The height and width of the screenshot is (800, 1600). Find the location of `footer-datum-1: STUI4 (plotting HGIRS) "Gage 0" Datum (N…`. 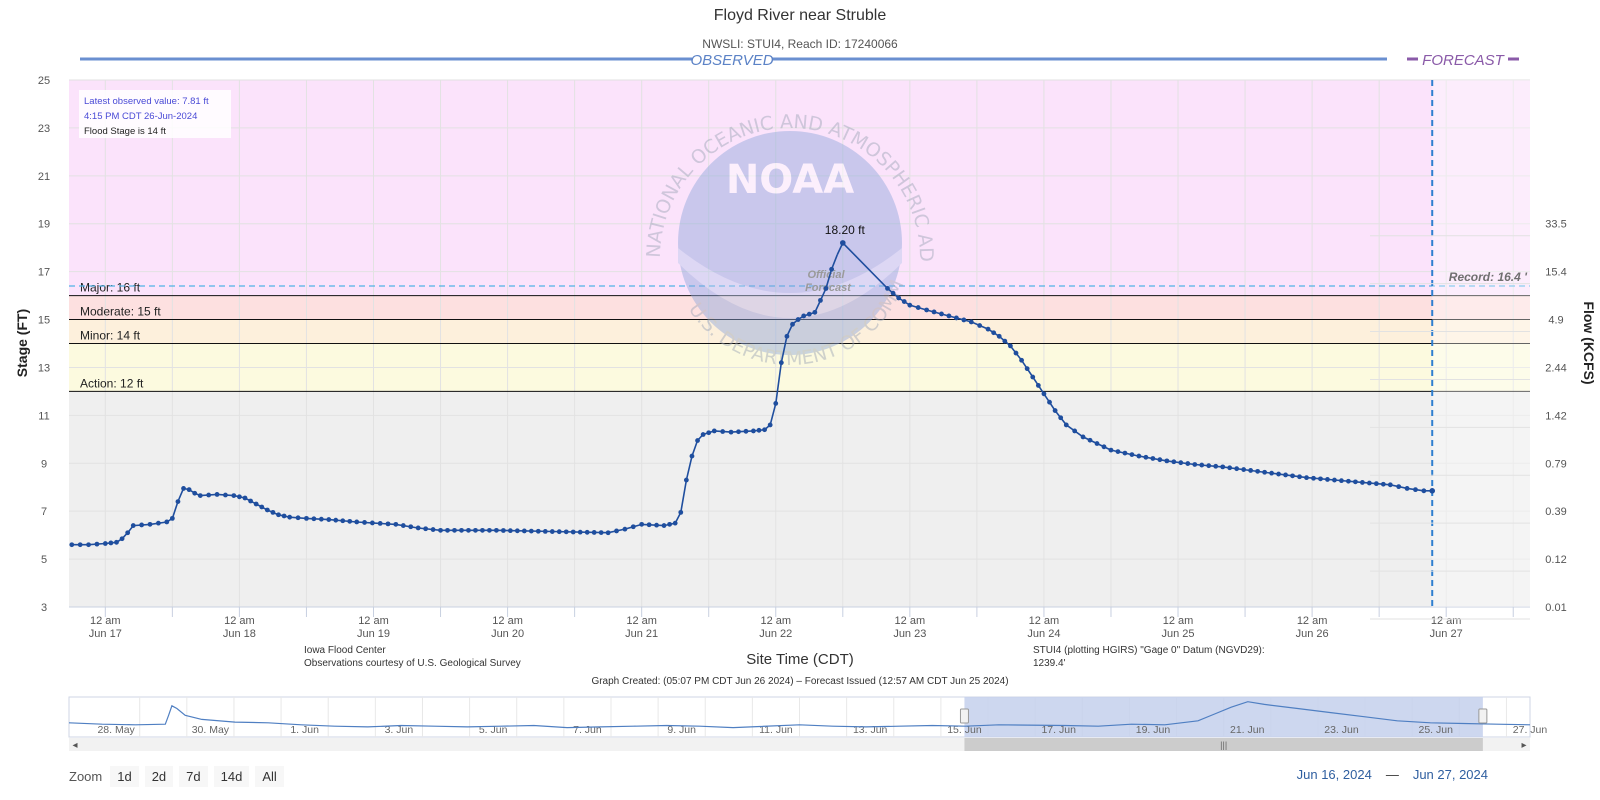

footer-datum-1: STUI4 (plotting HGIRS) "Gage 0" Datum (N… is located at coordinates (1149, 650).